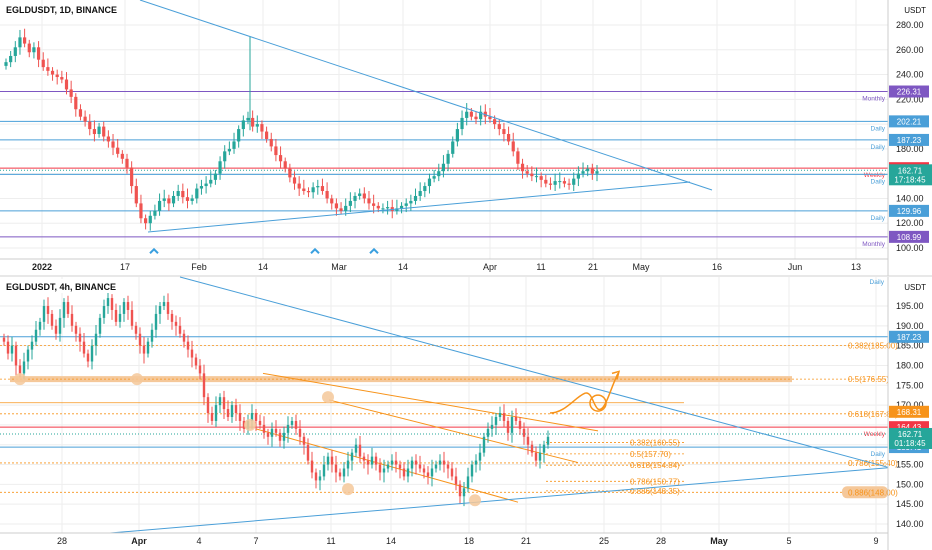 Image resolution: width=932 pixels, height=550 pixels. What do you see at coordinates (655, 491) in the screenshot?
I see `fib-left-label: 0.886(148.35)` at bounding box center [655, 491].